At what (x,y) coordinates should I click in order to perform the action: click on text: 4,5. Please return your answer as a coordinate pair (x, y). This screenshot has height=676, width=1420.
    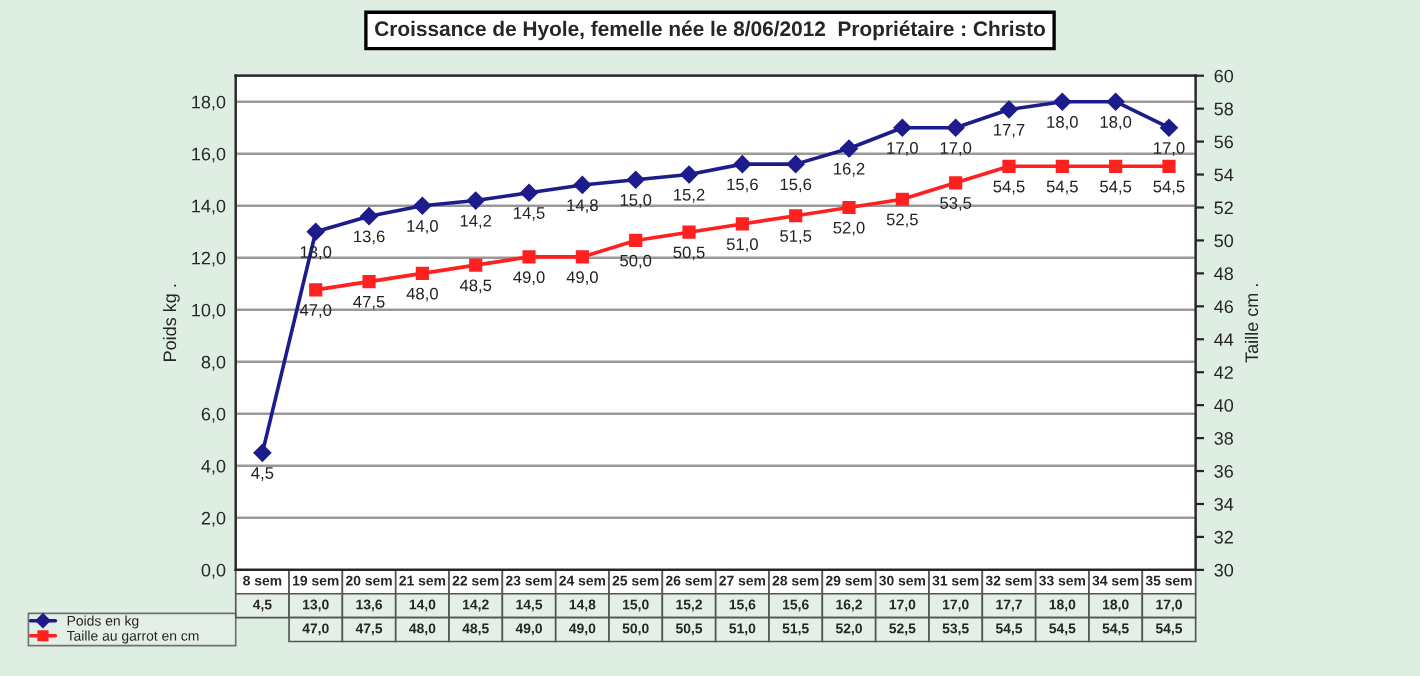
    Looking at the image, I should click on (262, 474).